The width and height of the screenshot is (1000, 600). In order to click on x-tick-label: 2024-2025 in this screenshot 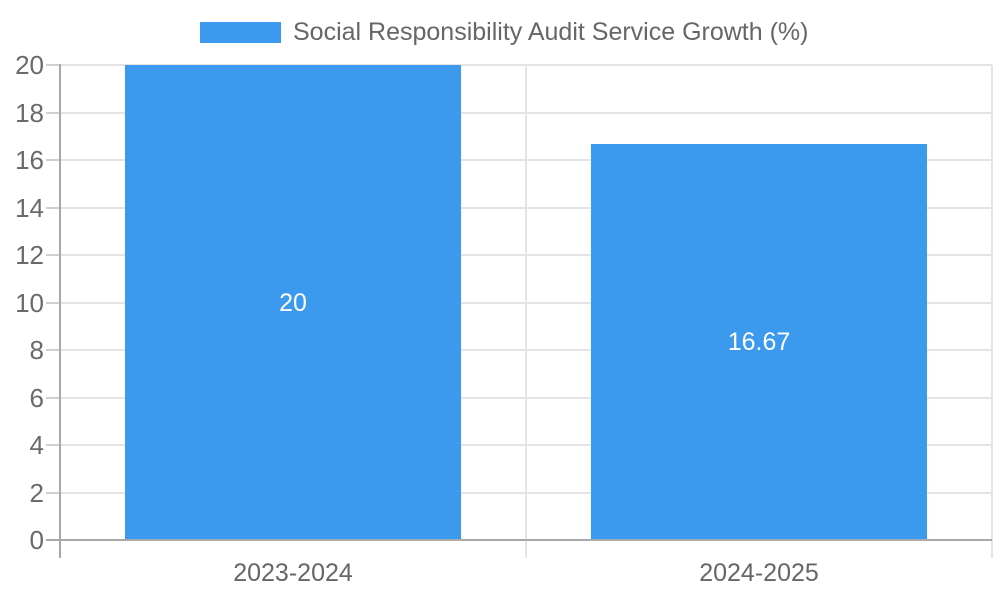, I will do `click(759, 573)`.